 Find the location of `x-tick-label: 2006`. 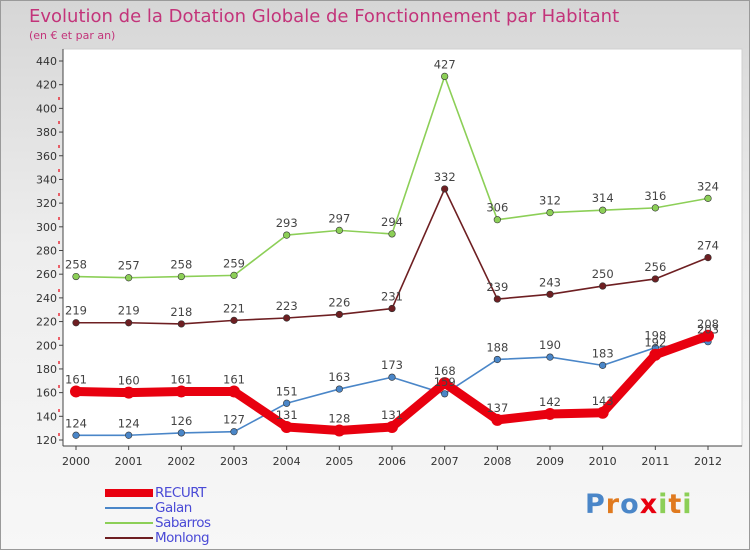

x-tick-label: 2006 is located at coordinates (392, 461).